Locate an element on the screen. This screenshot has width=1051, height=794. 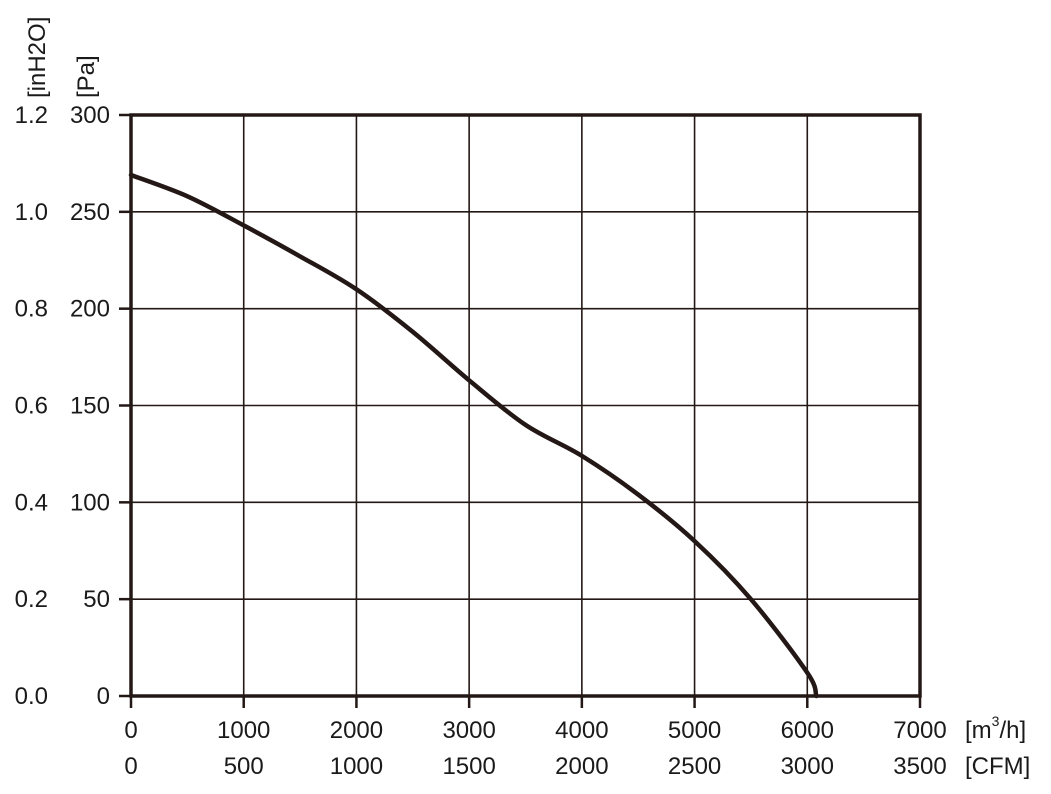
x-secondary-tick-label: 2000 is located at coordinates (581, 766).